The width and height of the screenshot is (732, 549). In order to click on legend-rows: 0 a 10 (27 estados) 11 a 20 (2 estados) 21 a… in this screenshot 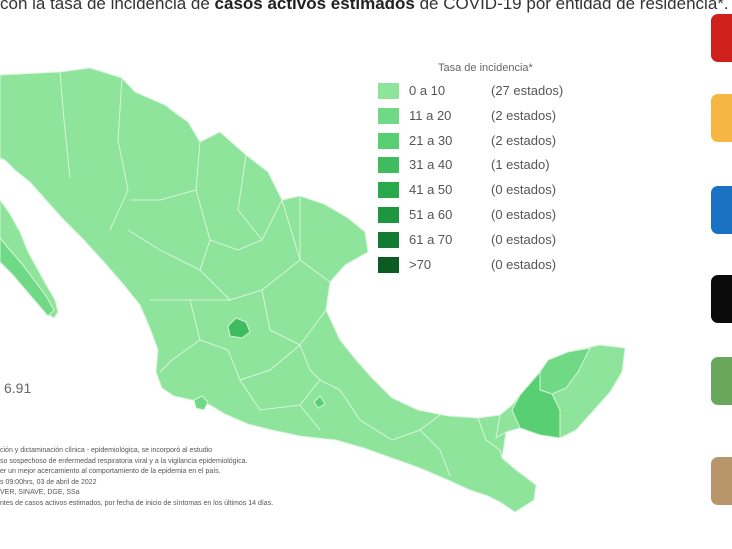, I will do `click(476, 179)`.